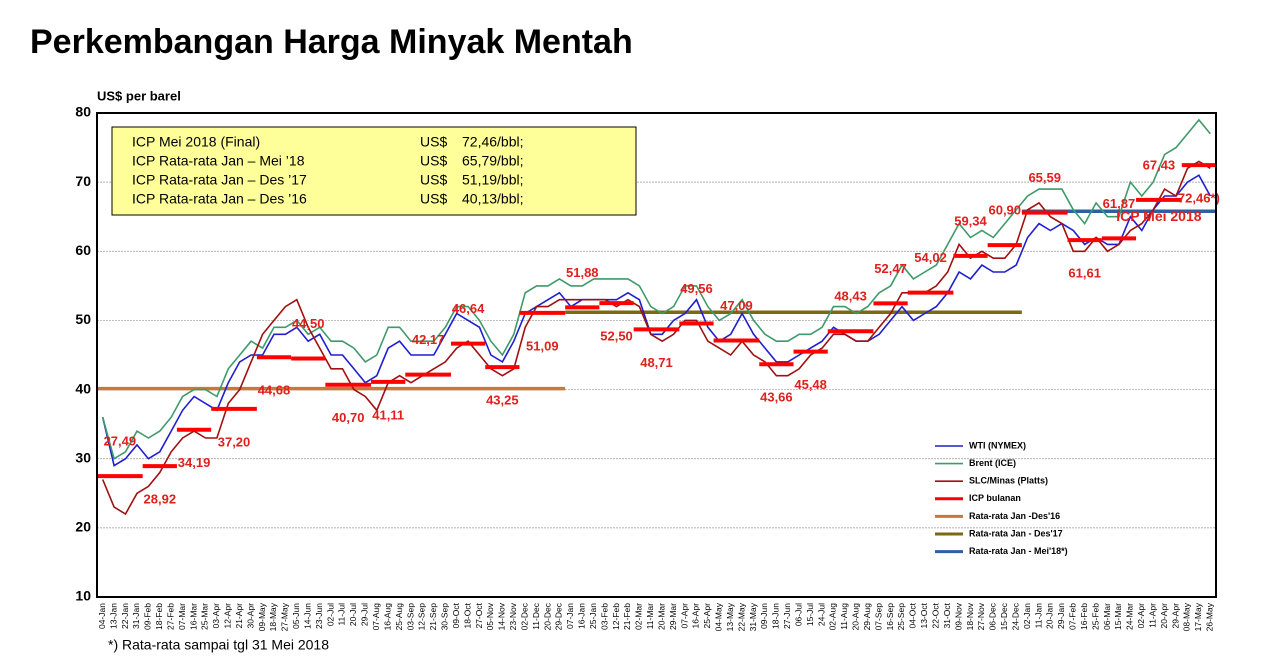 This screenshot has height=657, width=1279. What do you see at coordinates (219, 180) in the screenshot?
I see `info-box-text: ICP Rata-rata Jan – Des ’17` at bounding box center [219, 180].